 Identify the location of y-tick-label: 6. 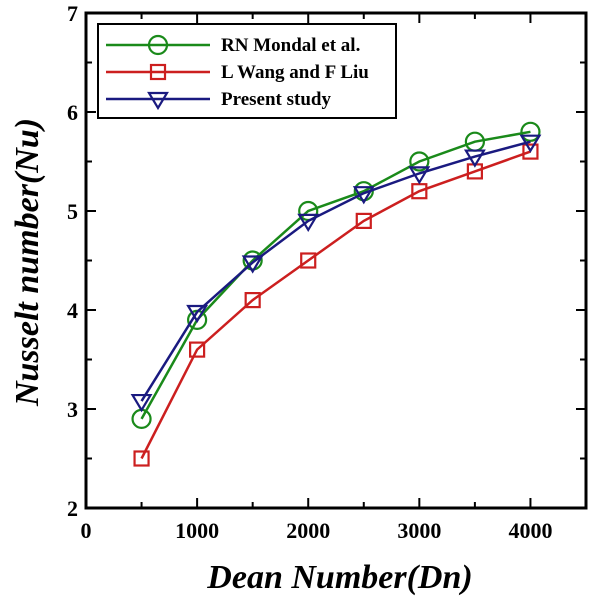
(72, 112).